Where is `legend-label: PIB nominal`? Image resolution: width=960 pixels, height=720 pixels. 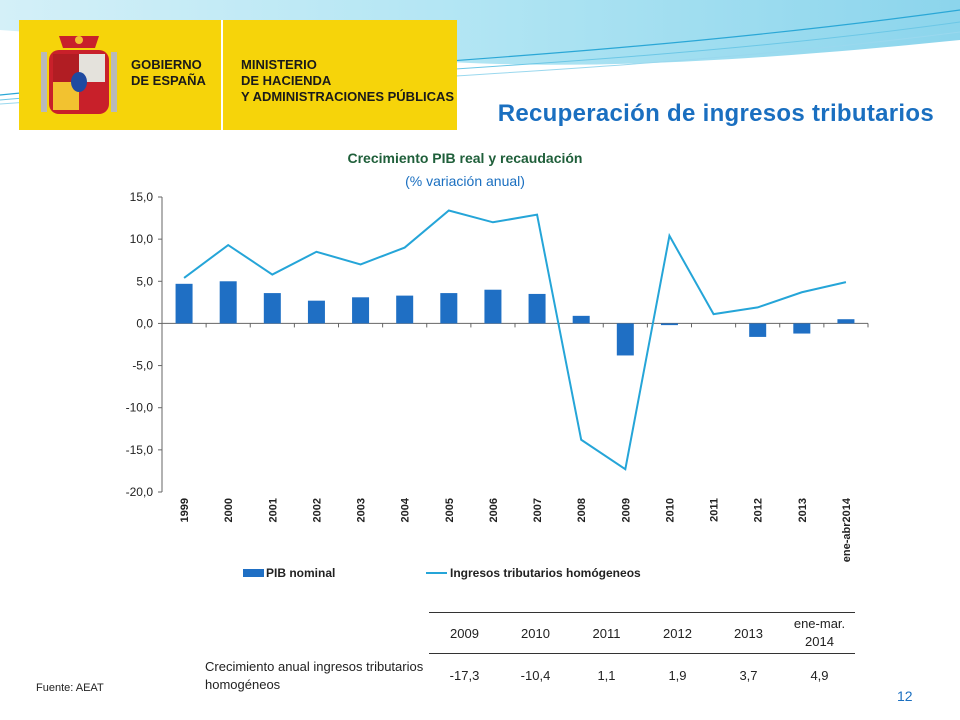
legend-label: PIB nominal is located at coordinates (300, 573).